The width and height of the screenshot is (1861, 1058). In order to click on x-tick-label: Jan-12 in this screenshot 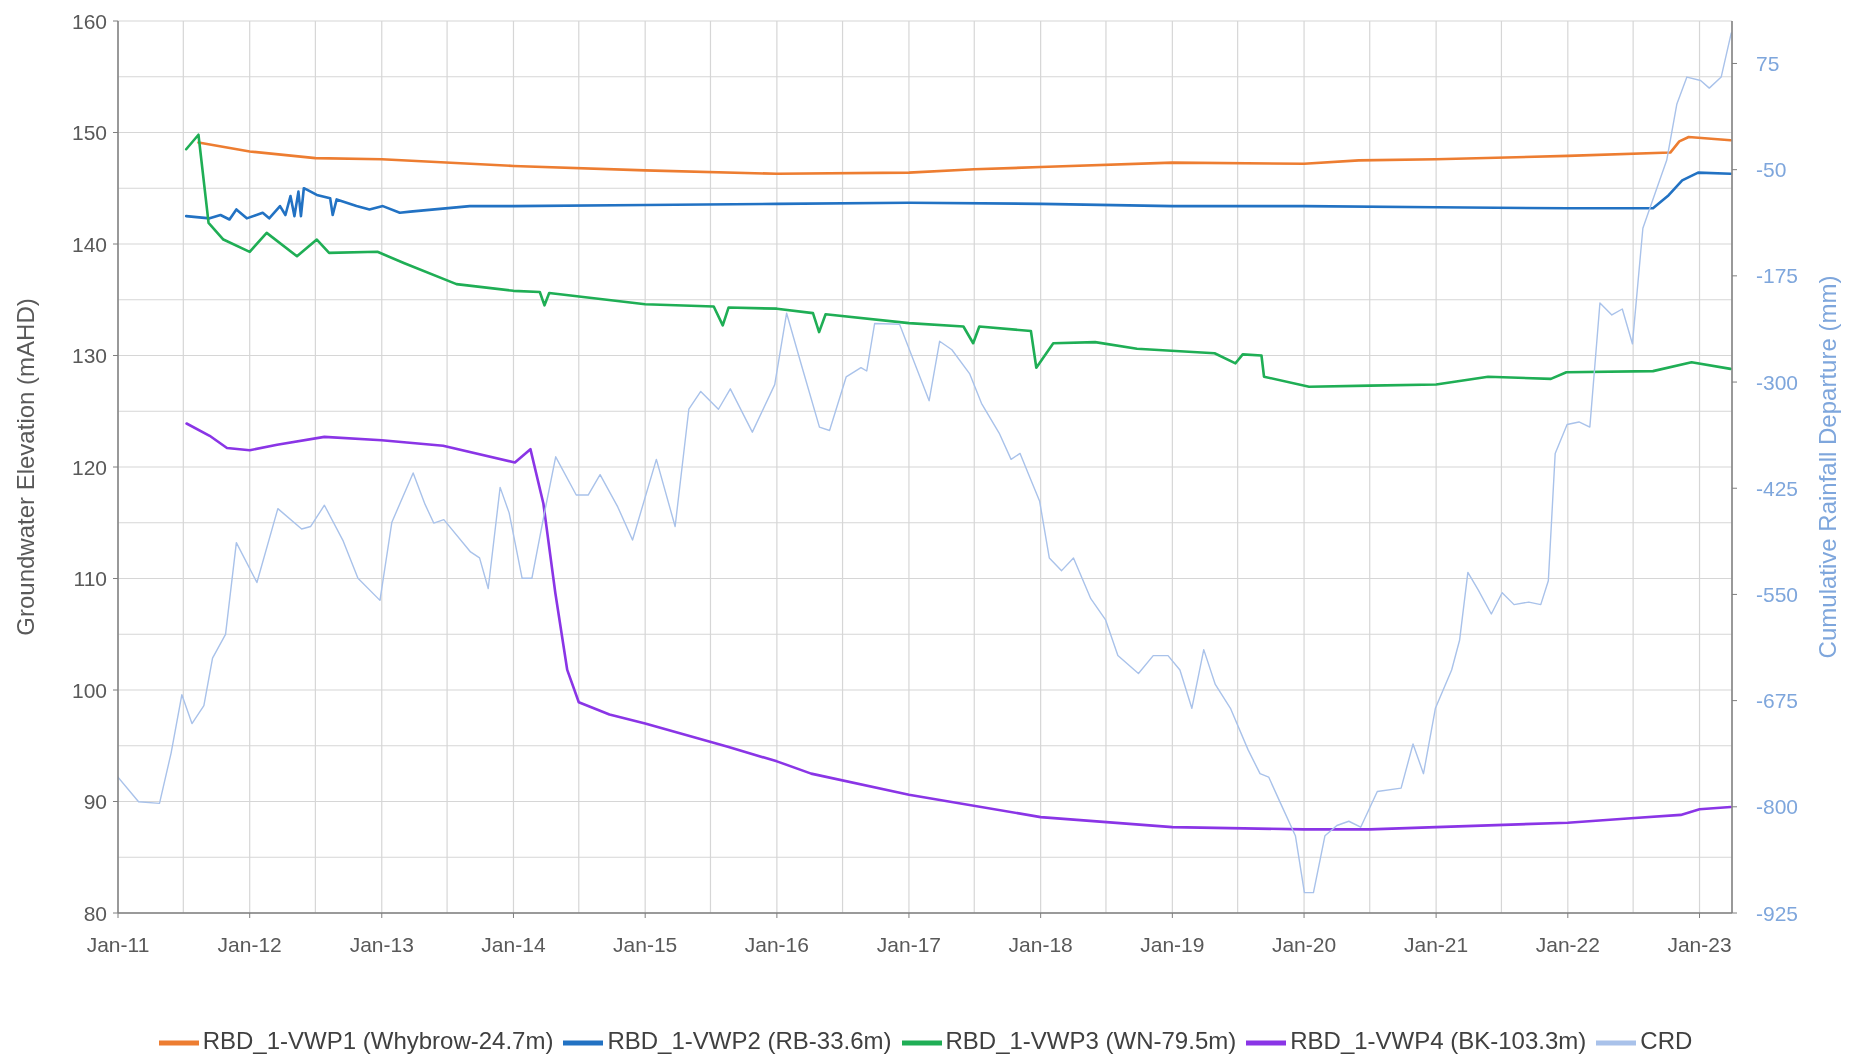, I will do `click(249, 945)`.